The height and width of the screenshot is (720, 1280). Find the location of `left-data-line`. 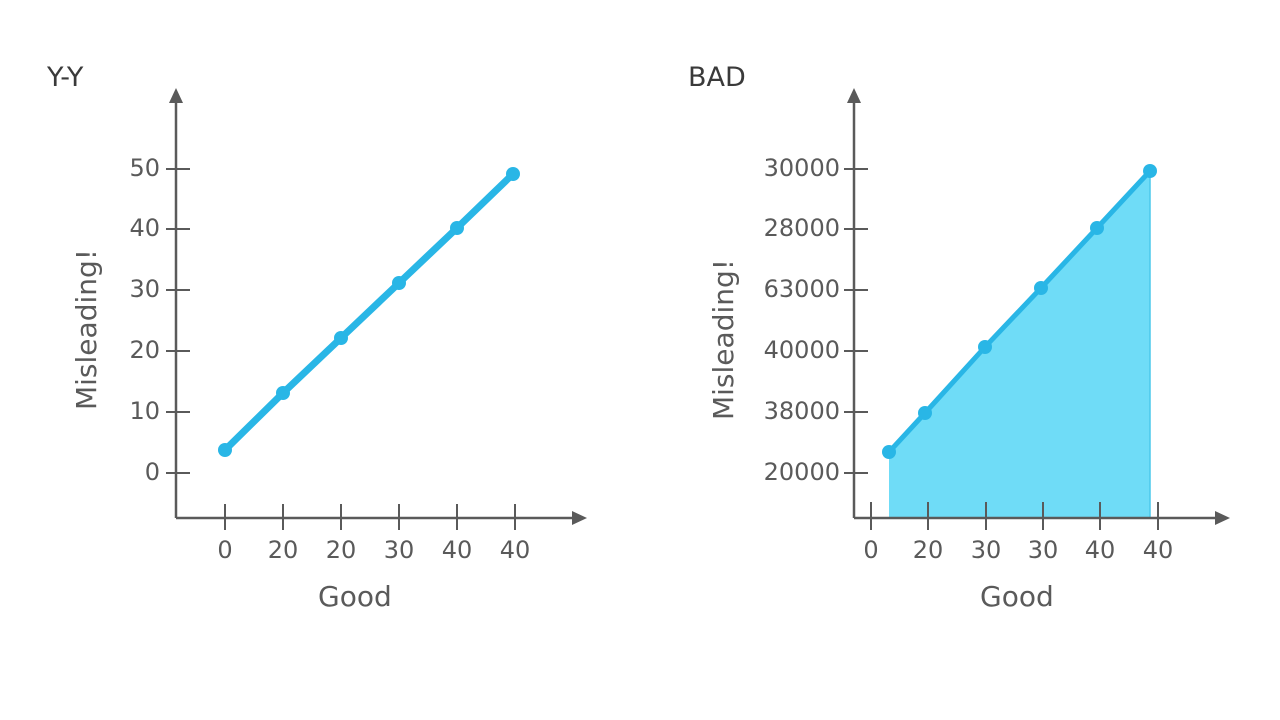

left-data-line is located at coordinates (369, 312).